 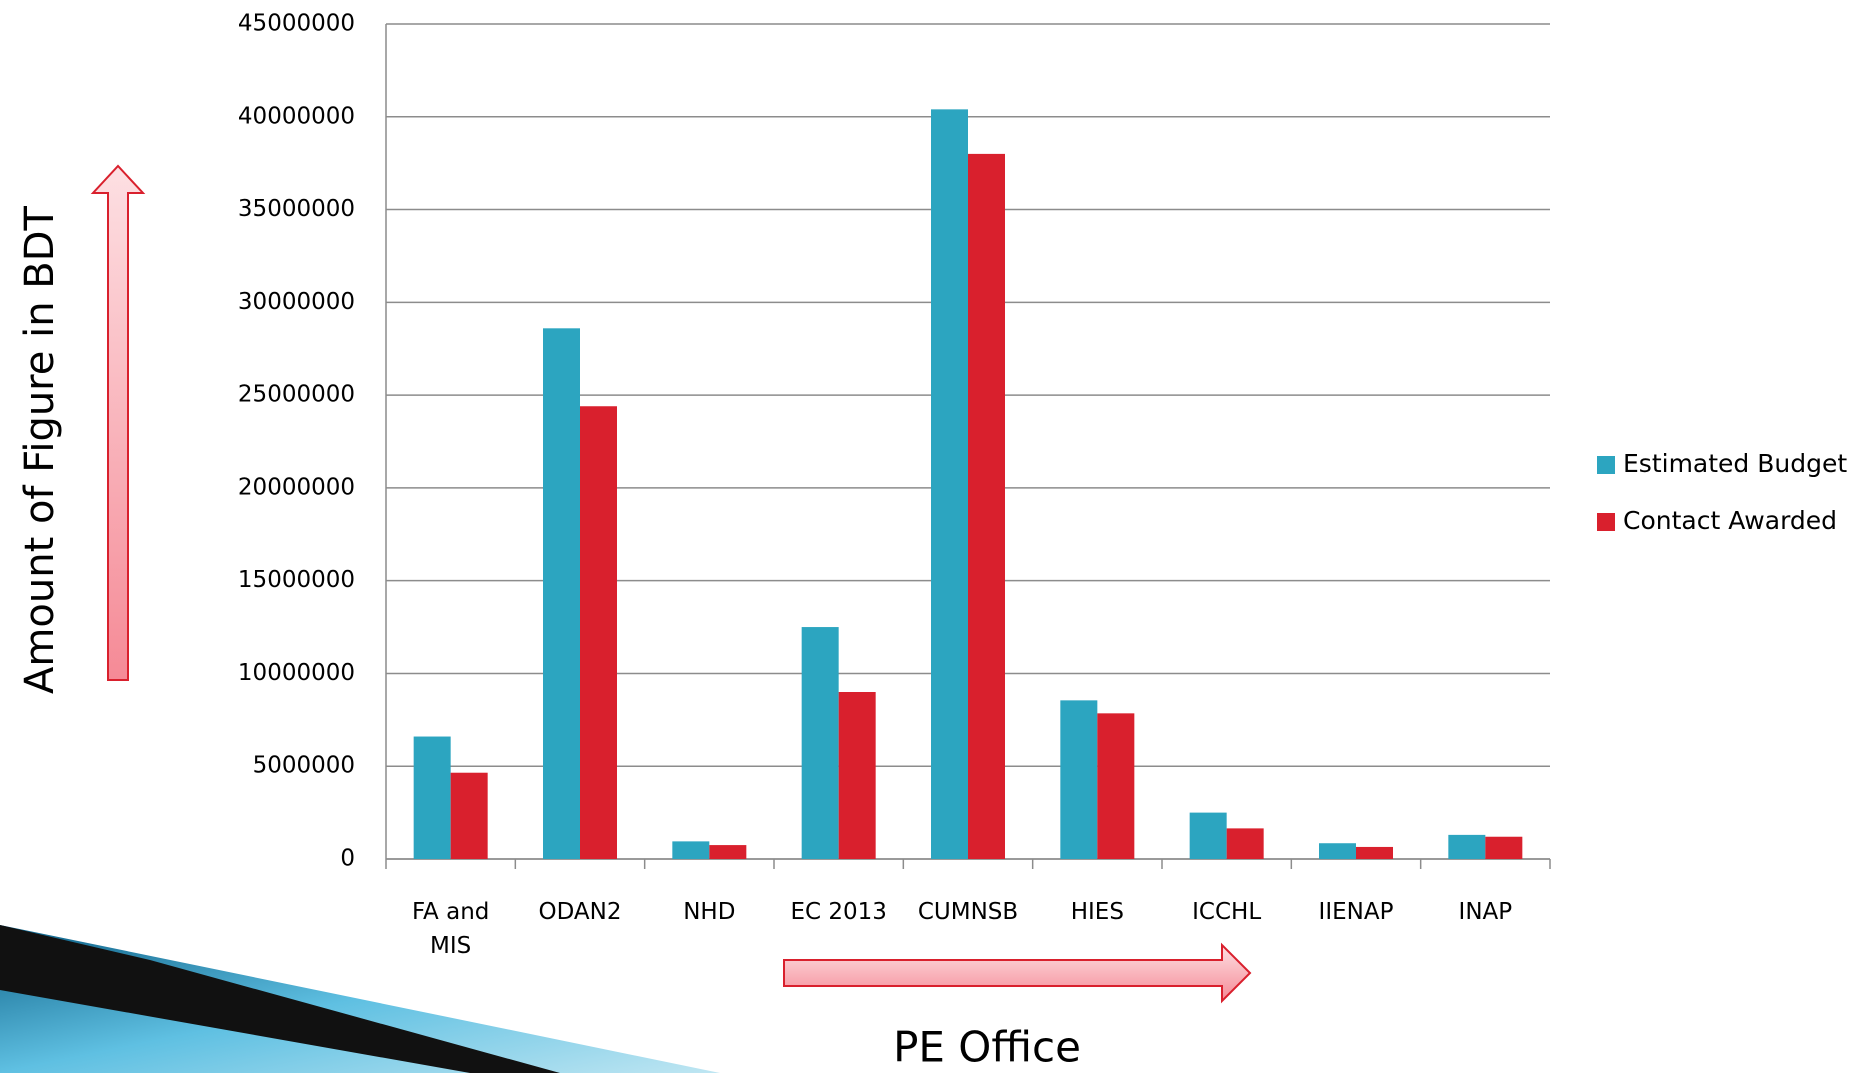 I want to click on y-tick-label: 0, so click(x=347, y=859).